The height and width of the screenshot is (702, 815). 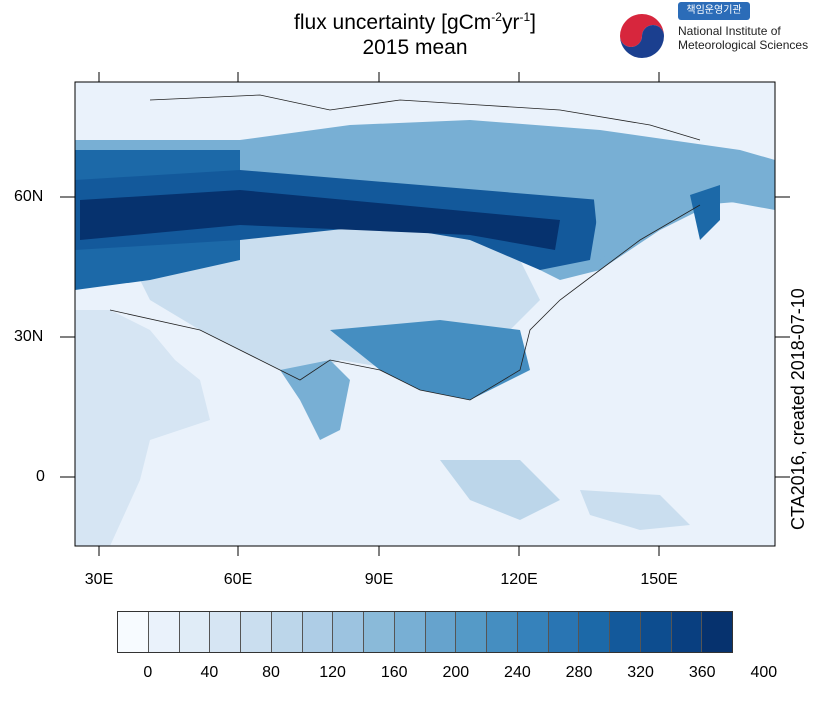 What do you see at coordinates (209, 672) in the screenshot?
I see `colorbar-tick-label: 40` at bounding box center [209, 672].